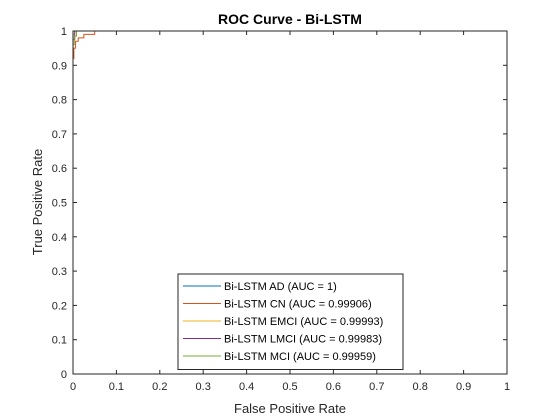 This screenshot has width=560, height=420. I want to click on y-tick-label: 0.8, so click(59, 101).